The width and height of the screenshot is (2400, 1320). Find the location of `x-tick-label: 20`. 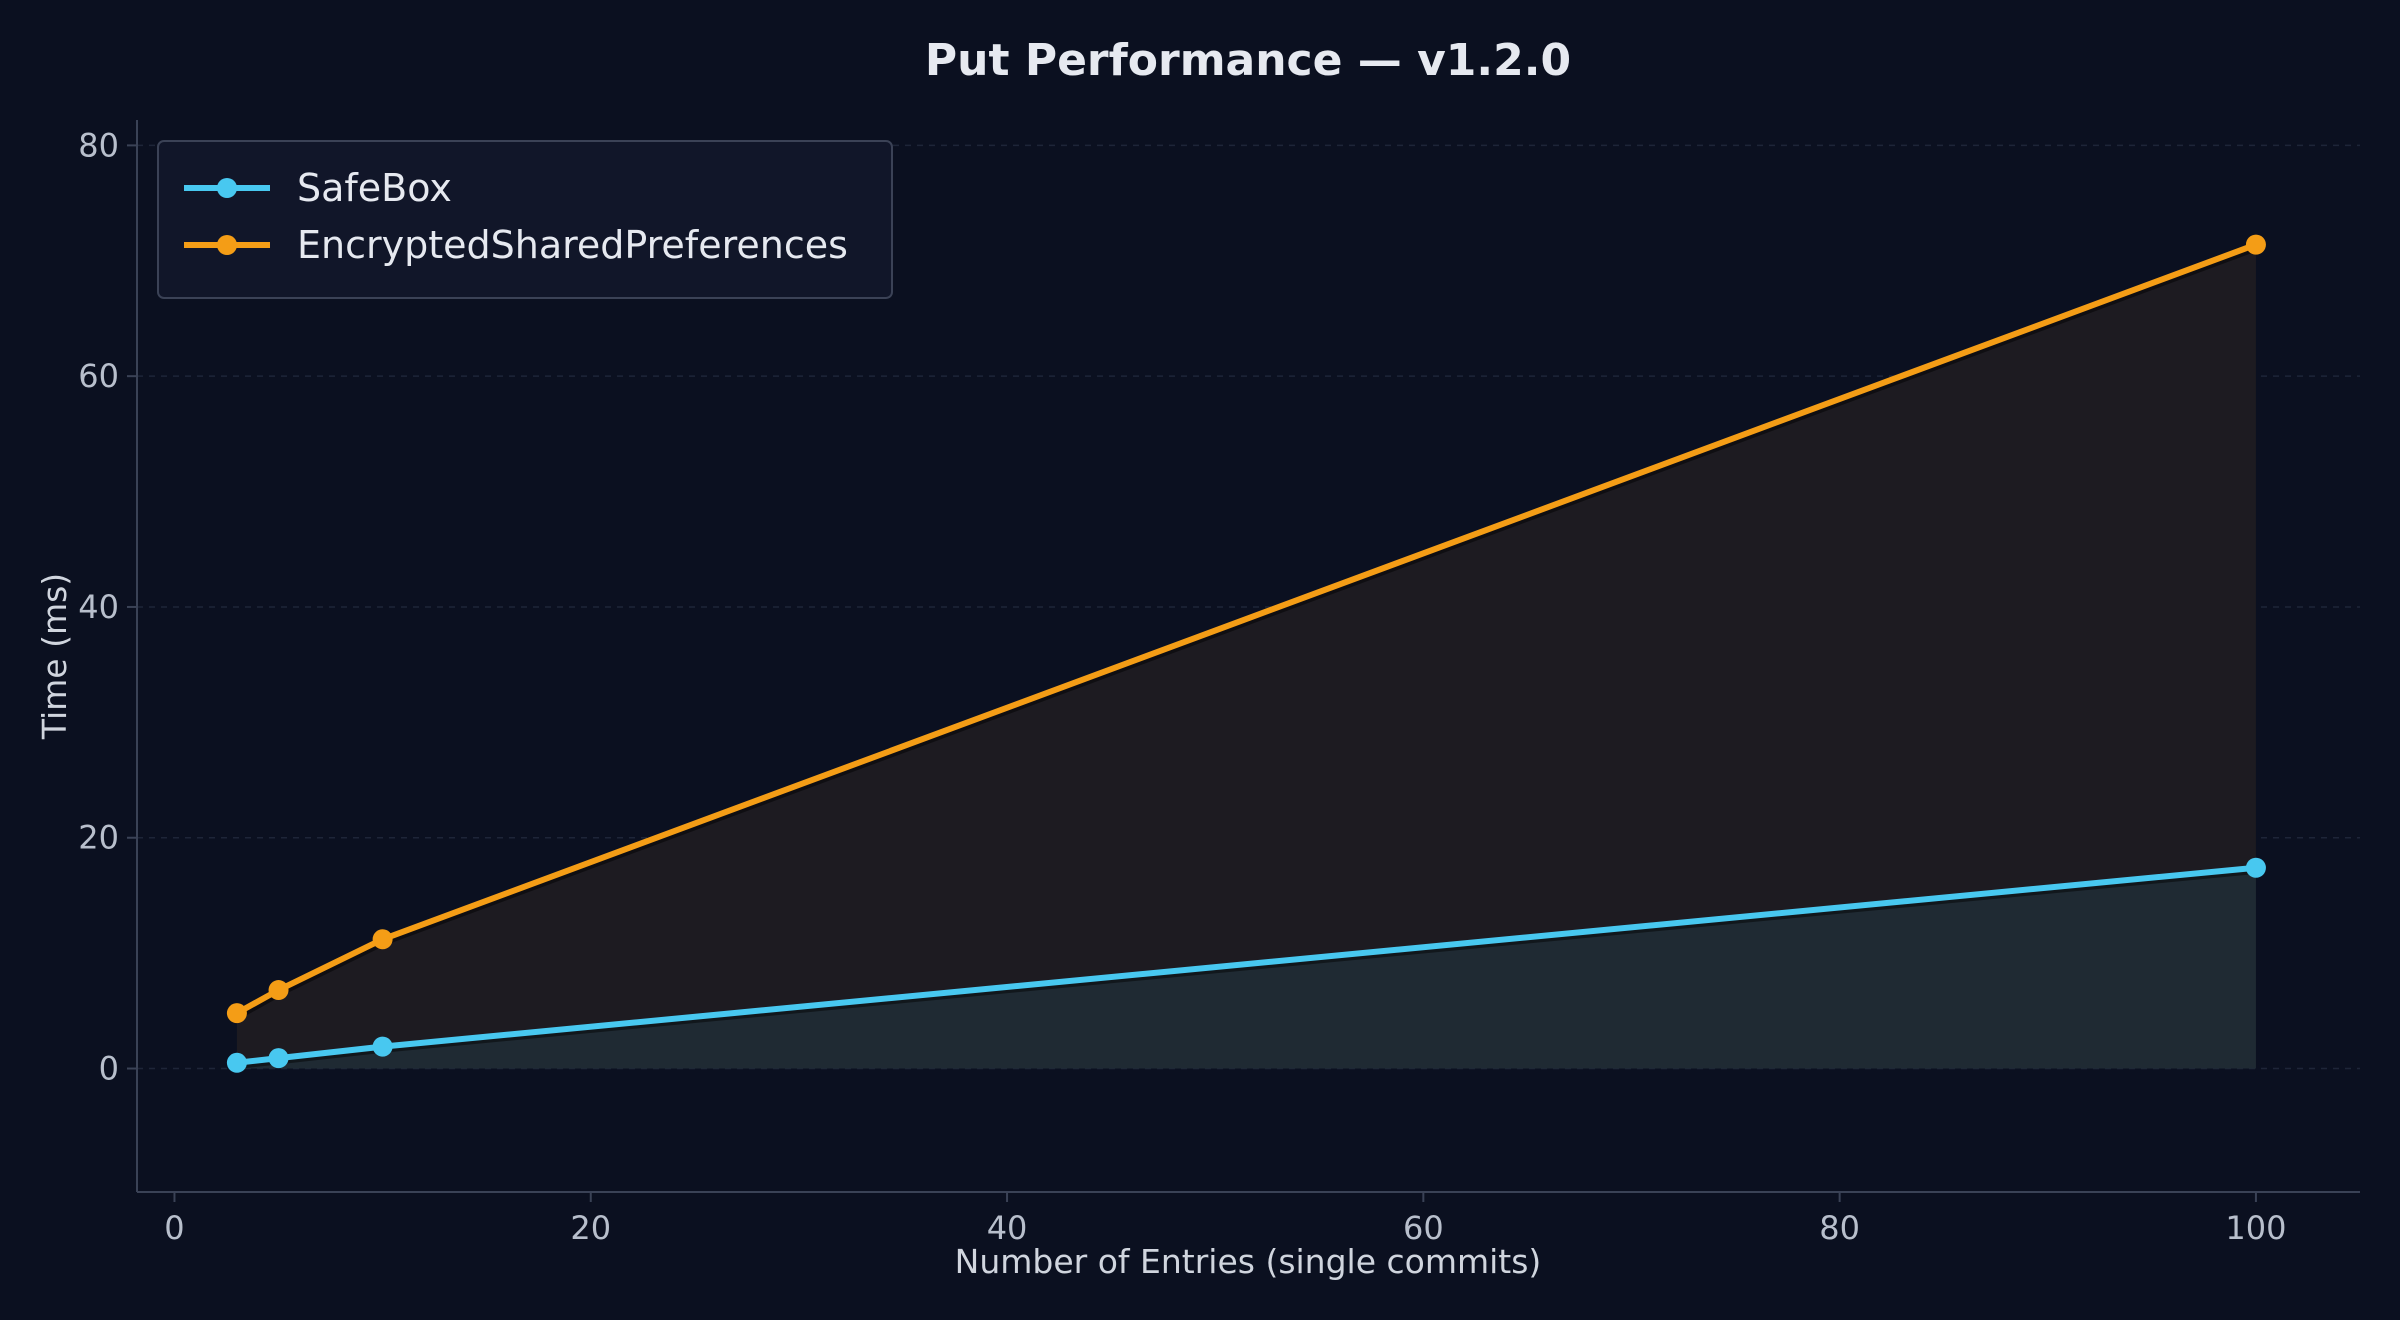

x-tick-label: 20 is located at coordinates (590, 1228).